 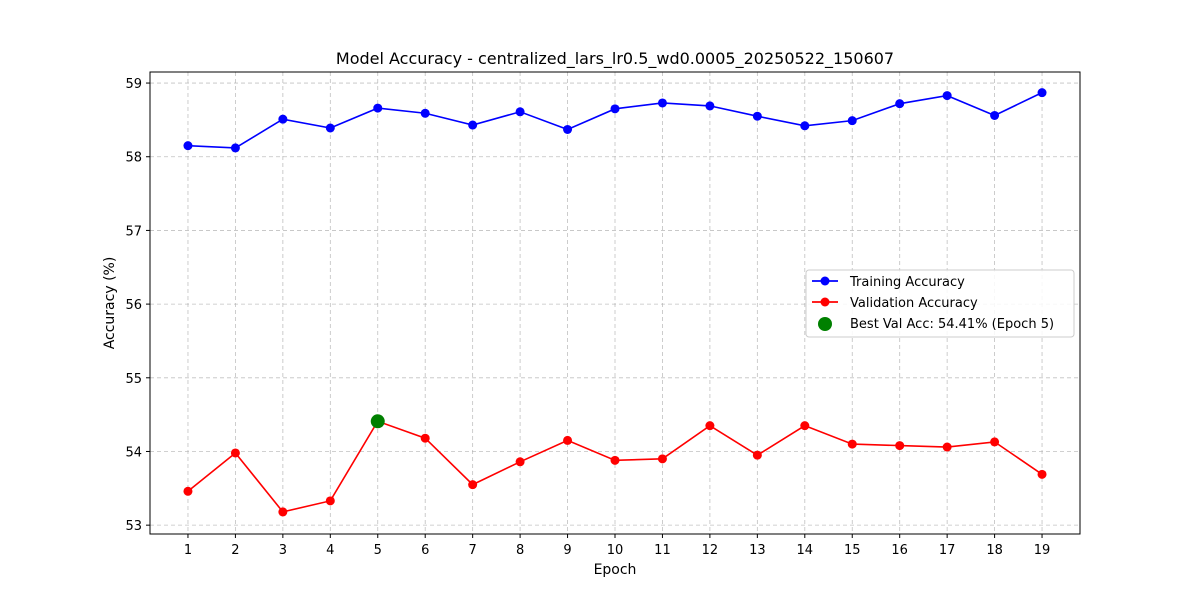 What do you see at coordinates (615, 550) in the screenshot?
I see `x-tick-label: 10` at bounding box center [615, 550].